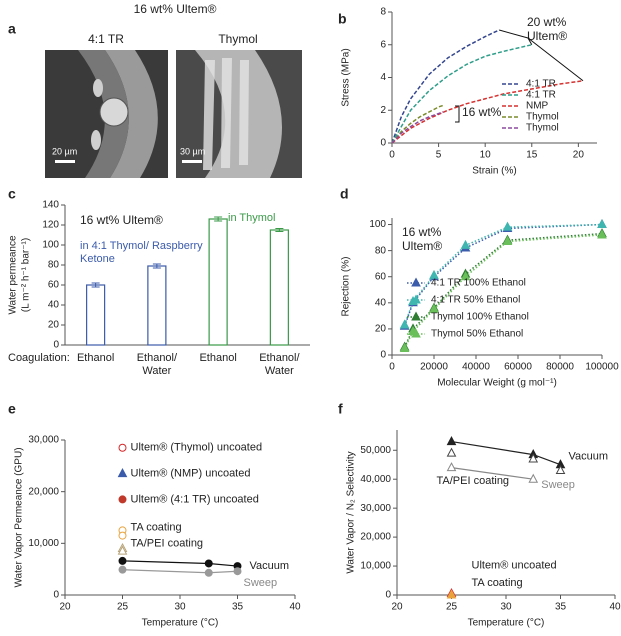 This screenshot has width=621, height=636. What do you see at coordinates (351, 512) in the screenshot?
I see `y-axis-title: Water Vapor / N₂ Selectivity` at bounding box center [351, 512].